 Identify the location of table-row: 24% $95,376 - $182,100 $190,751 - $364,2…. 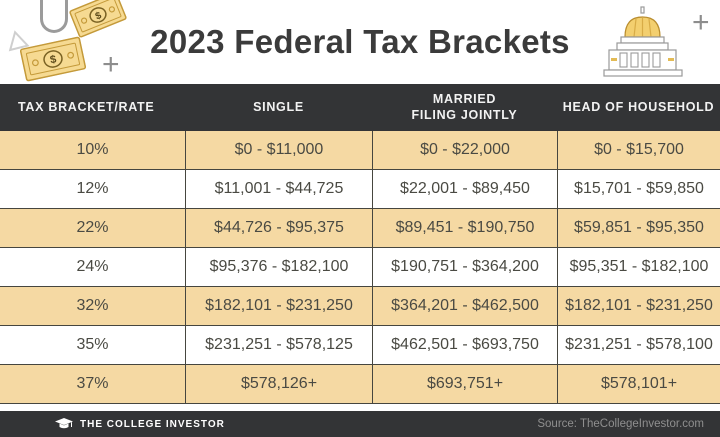
(360, 266).